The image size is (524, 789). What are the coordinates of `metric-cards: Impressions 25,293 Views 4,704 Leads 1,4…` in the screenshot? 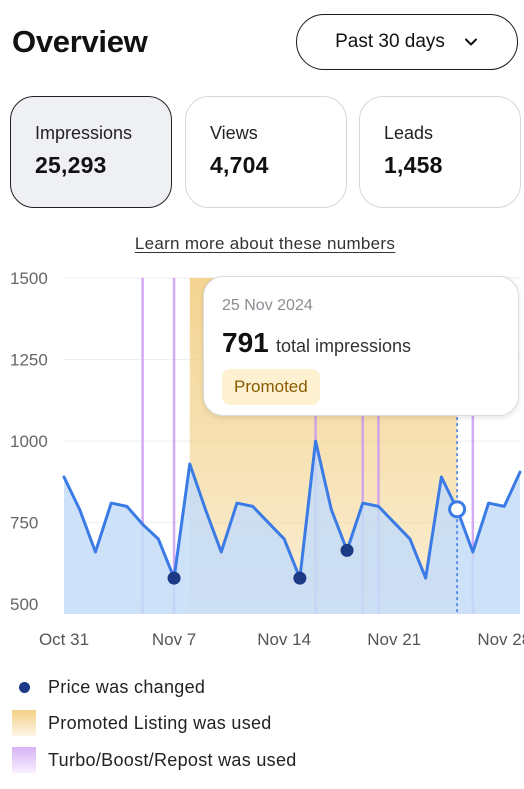 It's located at (265, 153).